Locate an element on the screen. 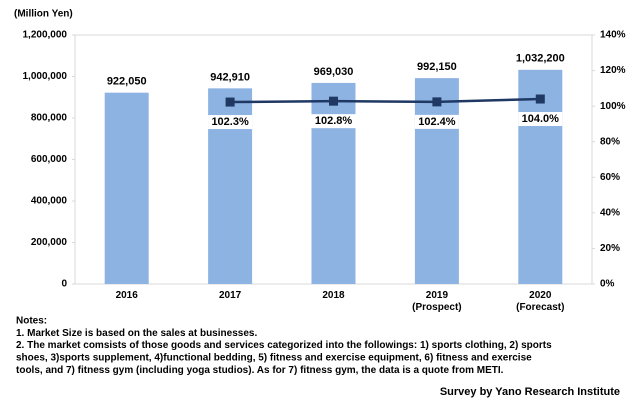 The image size is (641, 404). line-value-label: 102.3% is located at coordinates (230, 122).